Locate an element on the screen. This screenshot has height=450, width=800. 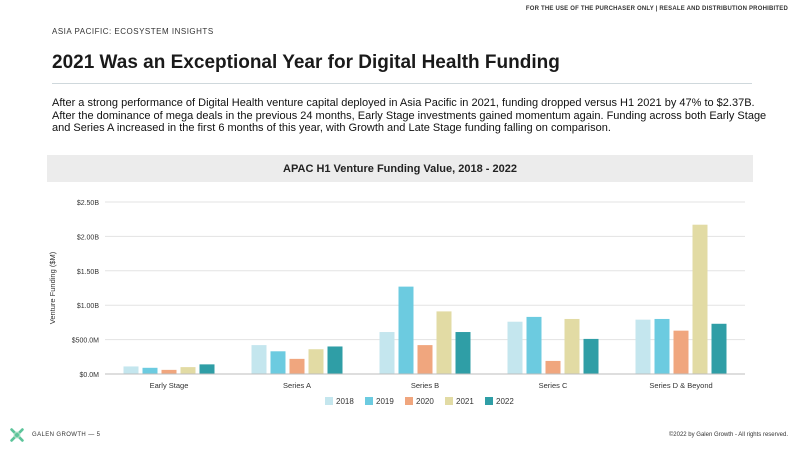
legend-label: 2021 is located at coordinates (465, 401).